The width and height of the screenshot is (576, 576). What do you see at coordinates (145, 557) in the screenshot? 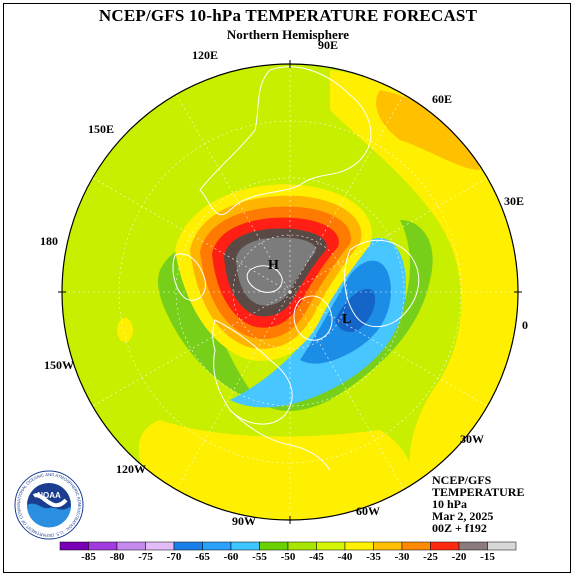
I see `colorbar-label: -75` at bounding box center [145, 557].